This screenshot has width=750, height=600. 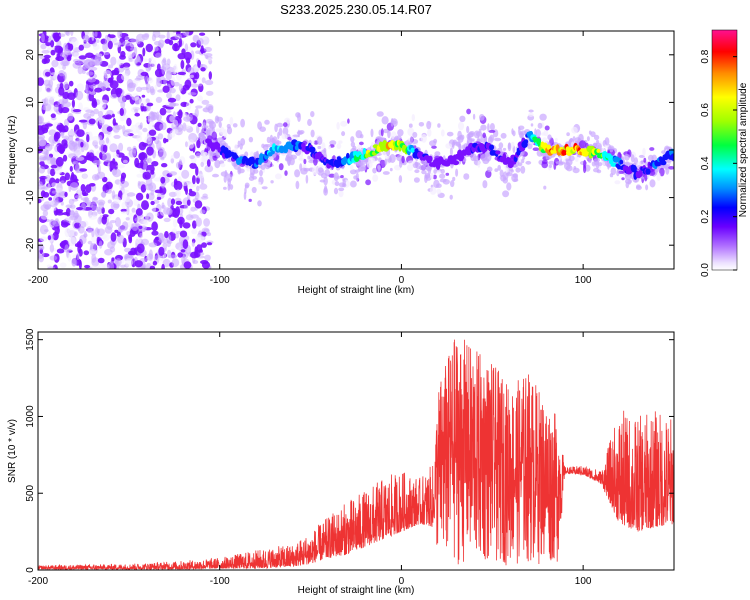 What do you see at coordinates (705, 163) in the screenshot?
I see `colorbar-tick-label: 0.4` at bounding box center [705, 163].